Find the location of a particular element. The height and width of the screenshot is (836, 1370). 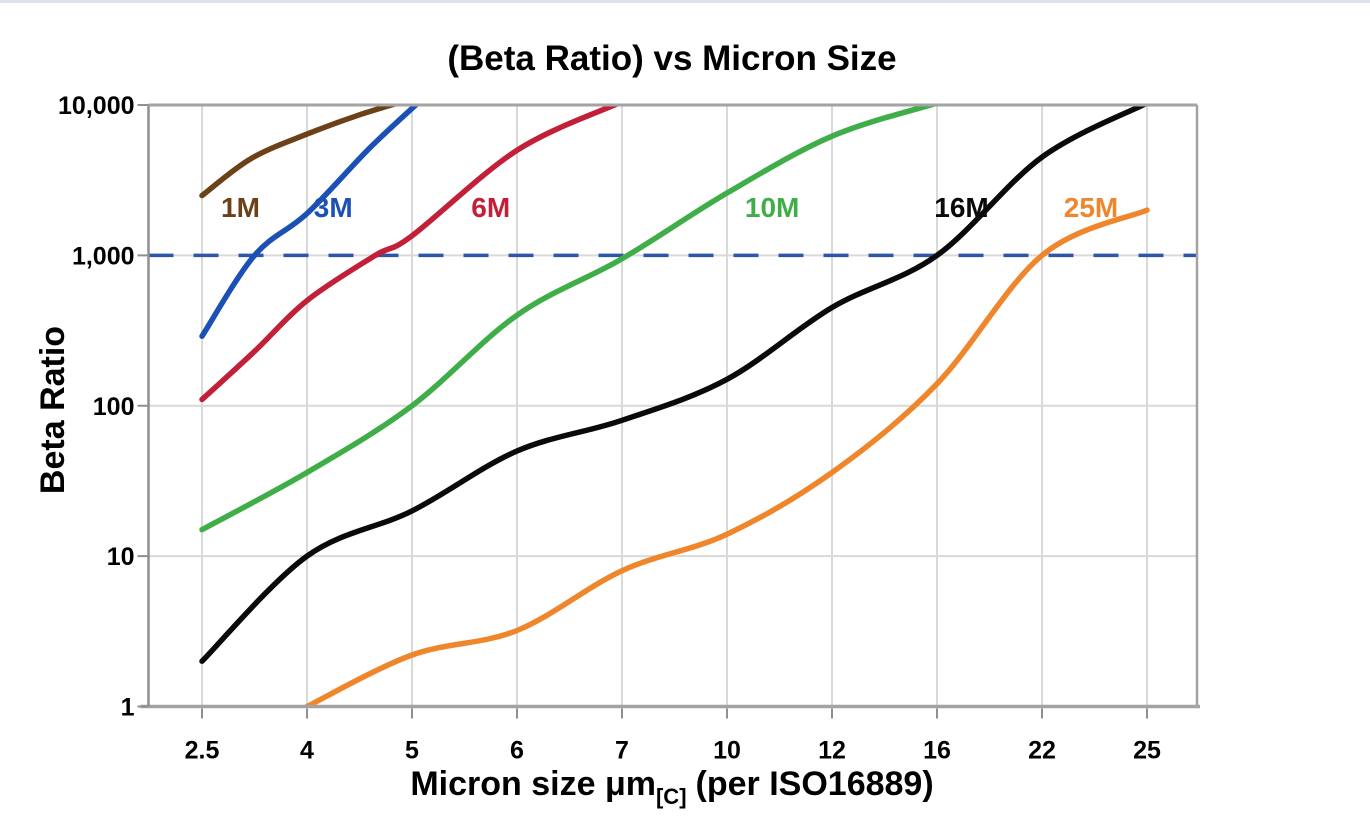

window-top-divider is located at coordinates (685, 1).